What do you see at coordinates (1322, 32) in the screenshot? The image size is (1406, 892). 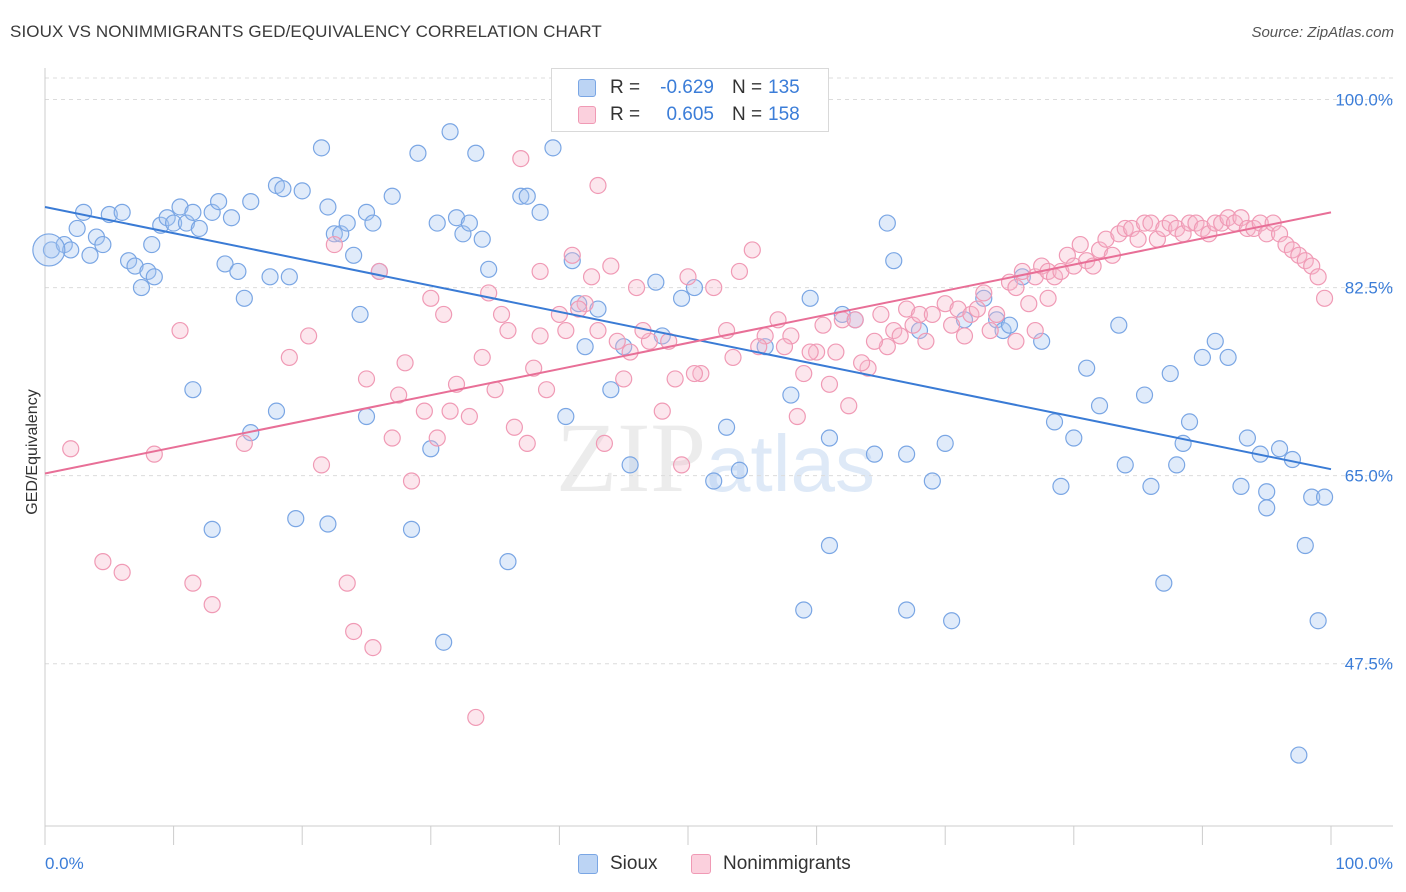 I see `source-credit: Source: ZipAtlas.com` at bounding box center [1322, 32].